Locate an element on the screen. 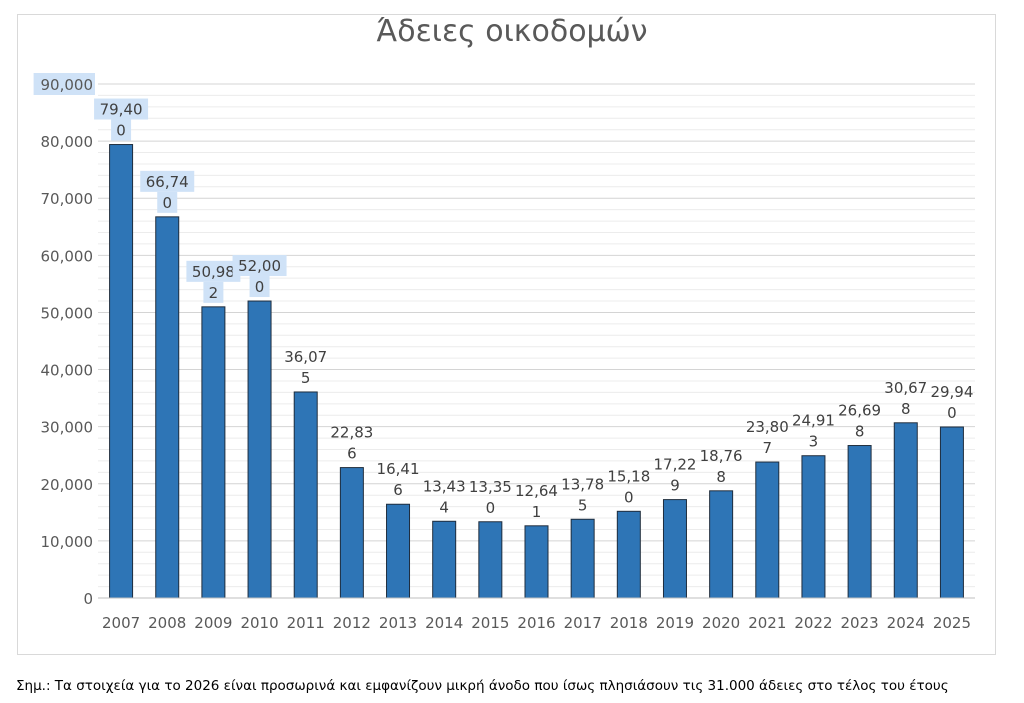  x-tick-label: 2015 is located at coordinates (490, 623).